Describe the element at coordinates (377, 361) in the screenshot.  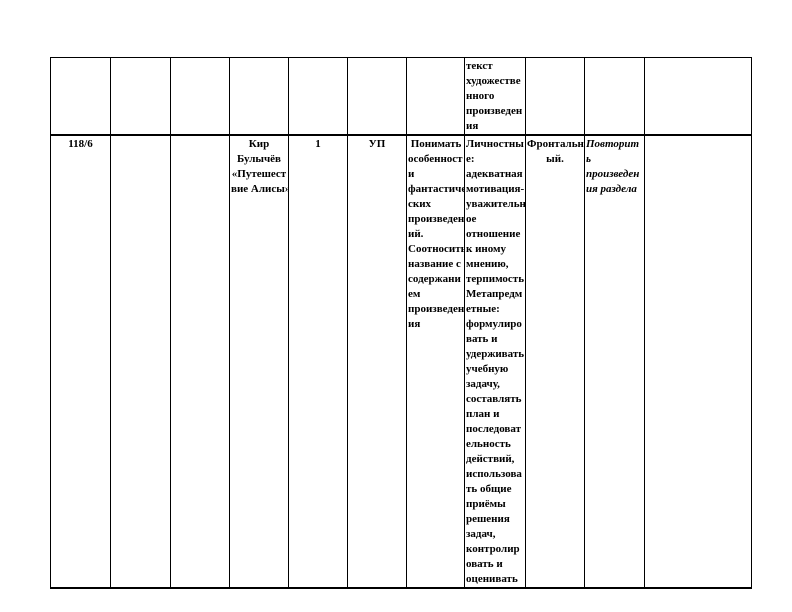
I see `lesson-type-cell: УП` at that location.